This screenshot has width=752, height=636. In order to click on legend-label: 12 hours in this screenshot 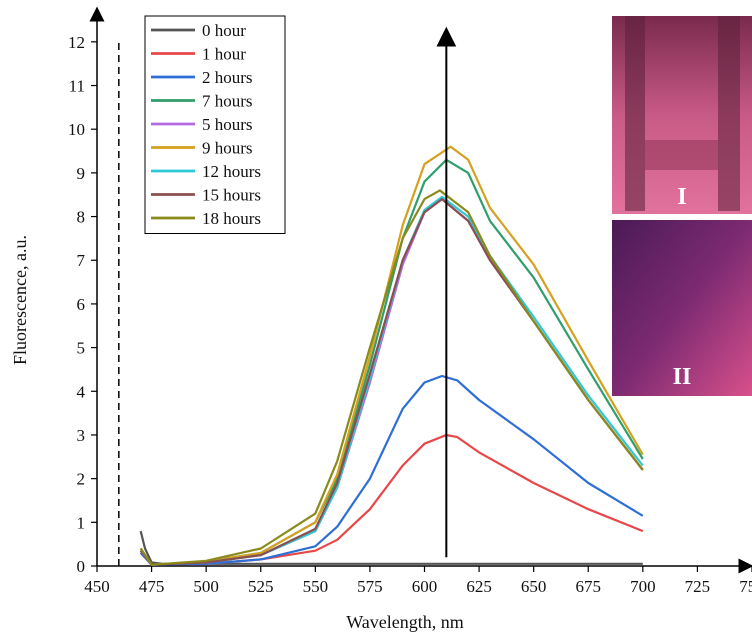, I will do `click(231, 171)`.